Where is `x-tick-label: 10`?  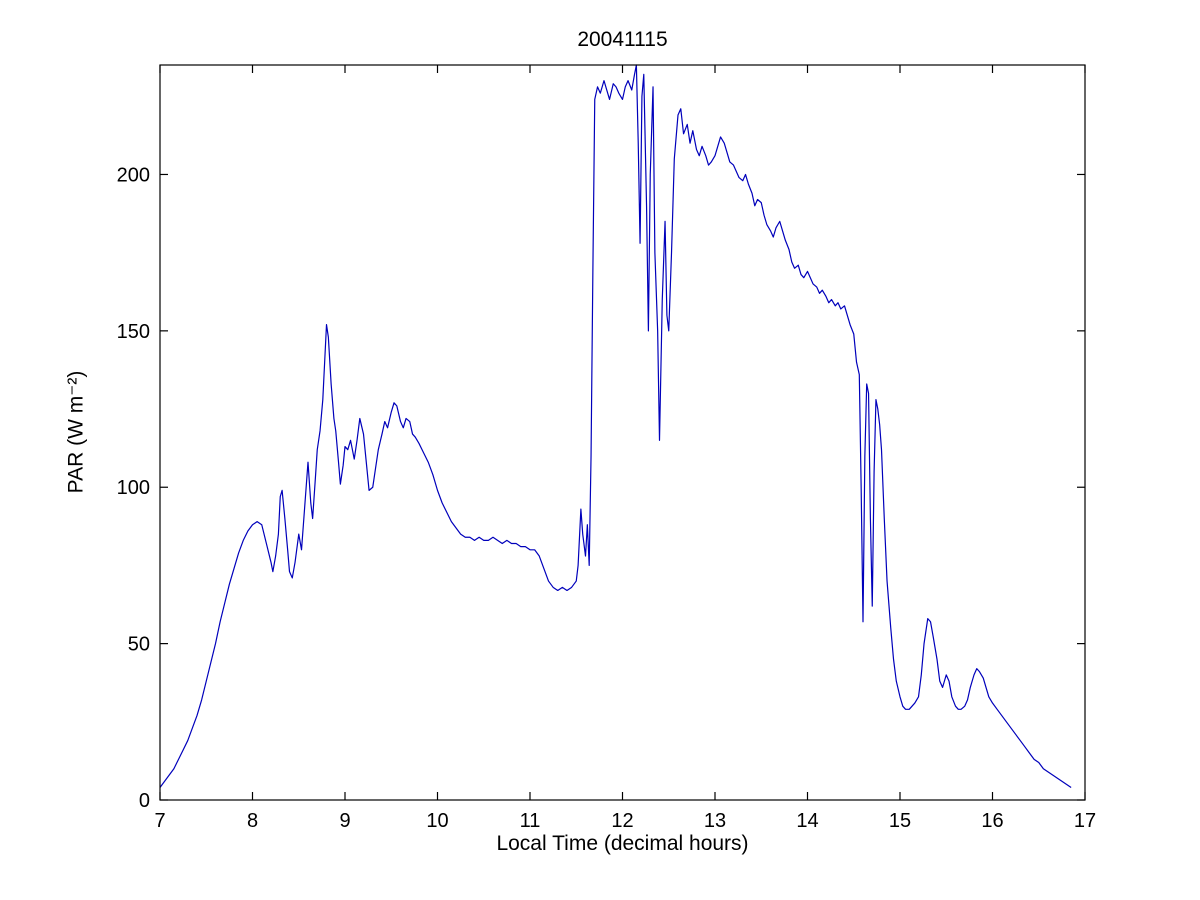
x-tick-label: 10 is located at coordinates (437, 821).